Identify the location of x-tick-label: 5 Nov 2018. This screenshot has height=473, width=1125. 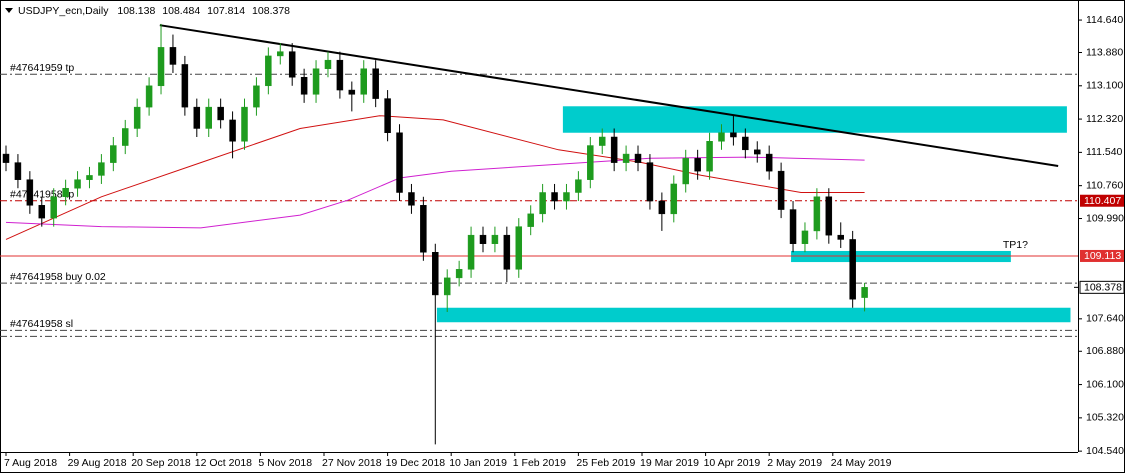
(285, 463).